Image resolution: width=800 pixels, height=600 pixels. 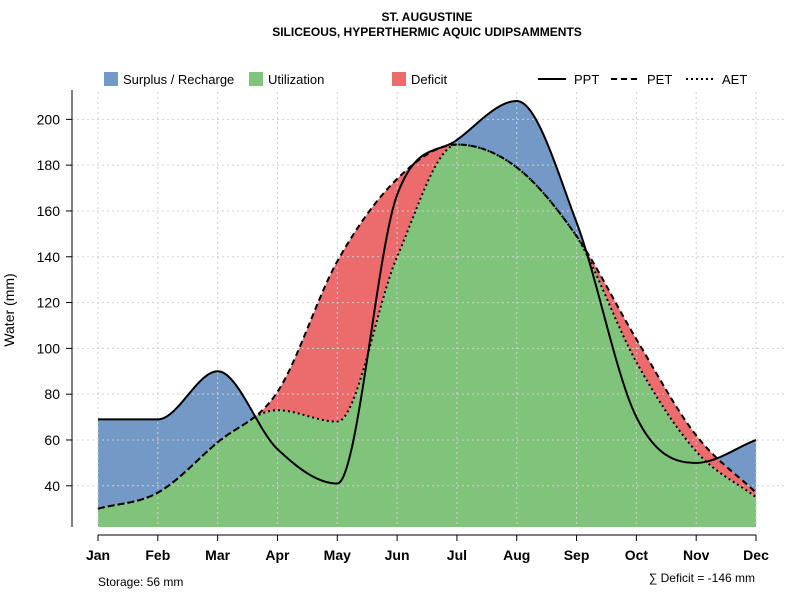 What do you see at coordinates (457, 555) in the screenshot?
I see `x-tick-label-jul: Jul` at bounding box center [457, 555].